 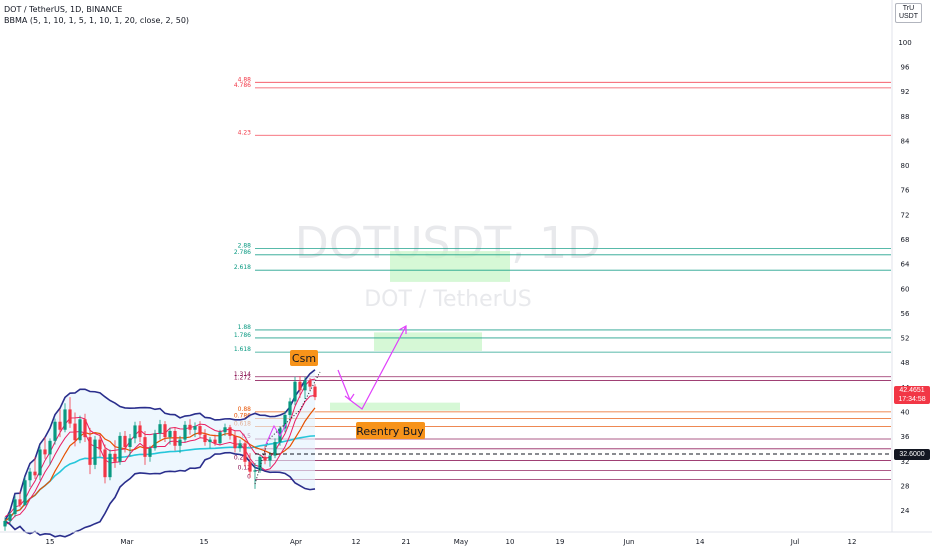 What do you see at coordinates (905, 191) in the screenshot?
I see `price-tick-label: 76` at bounding box center [905, 191].